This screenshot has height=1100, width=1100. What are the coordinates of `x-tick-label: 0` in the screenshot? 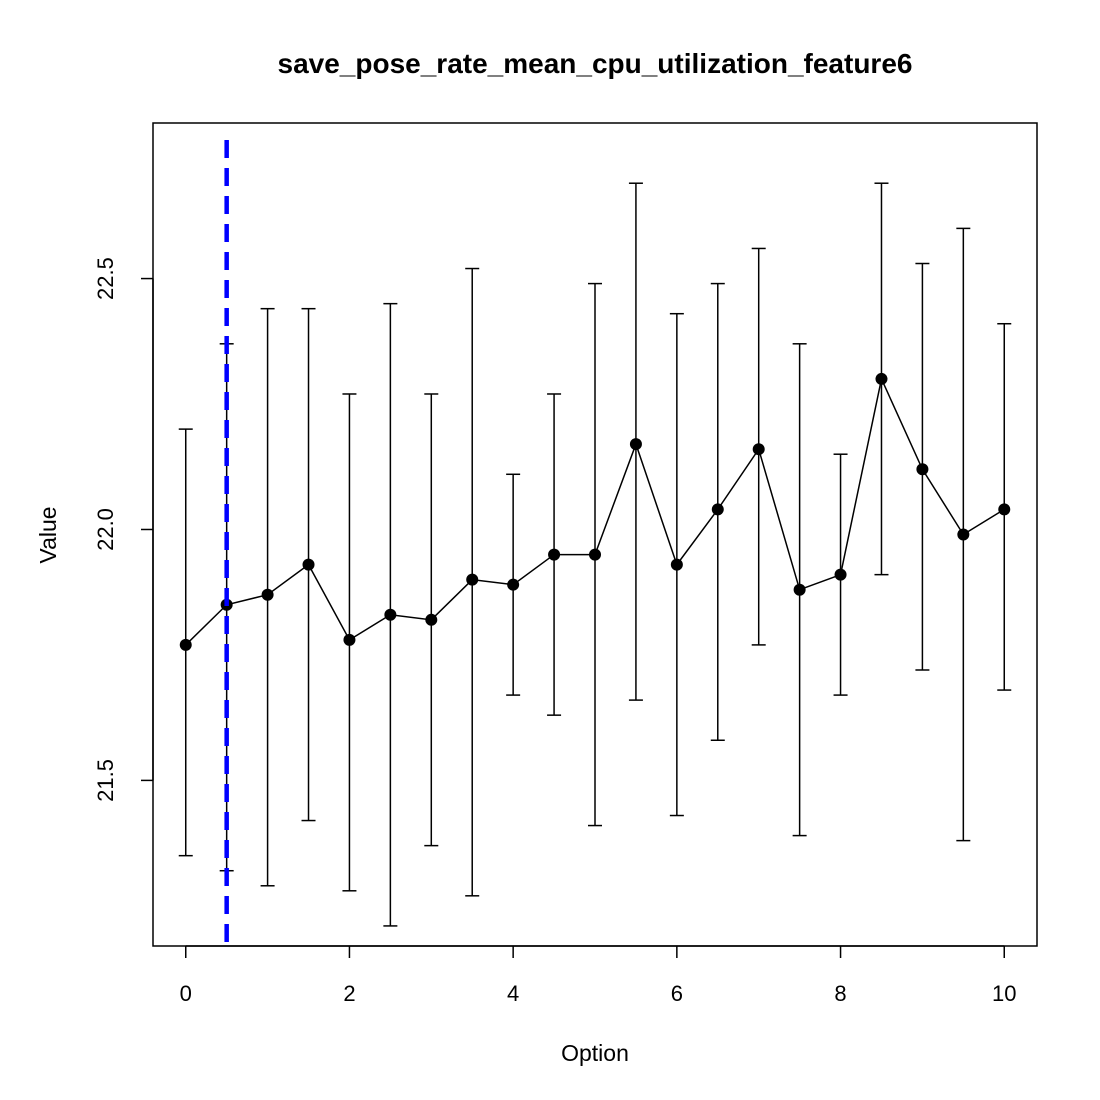 It's located at (186, 993).